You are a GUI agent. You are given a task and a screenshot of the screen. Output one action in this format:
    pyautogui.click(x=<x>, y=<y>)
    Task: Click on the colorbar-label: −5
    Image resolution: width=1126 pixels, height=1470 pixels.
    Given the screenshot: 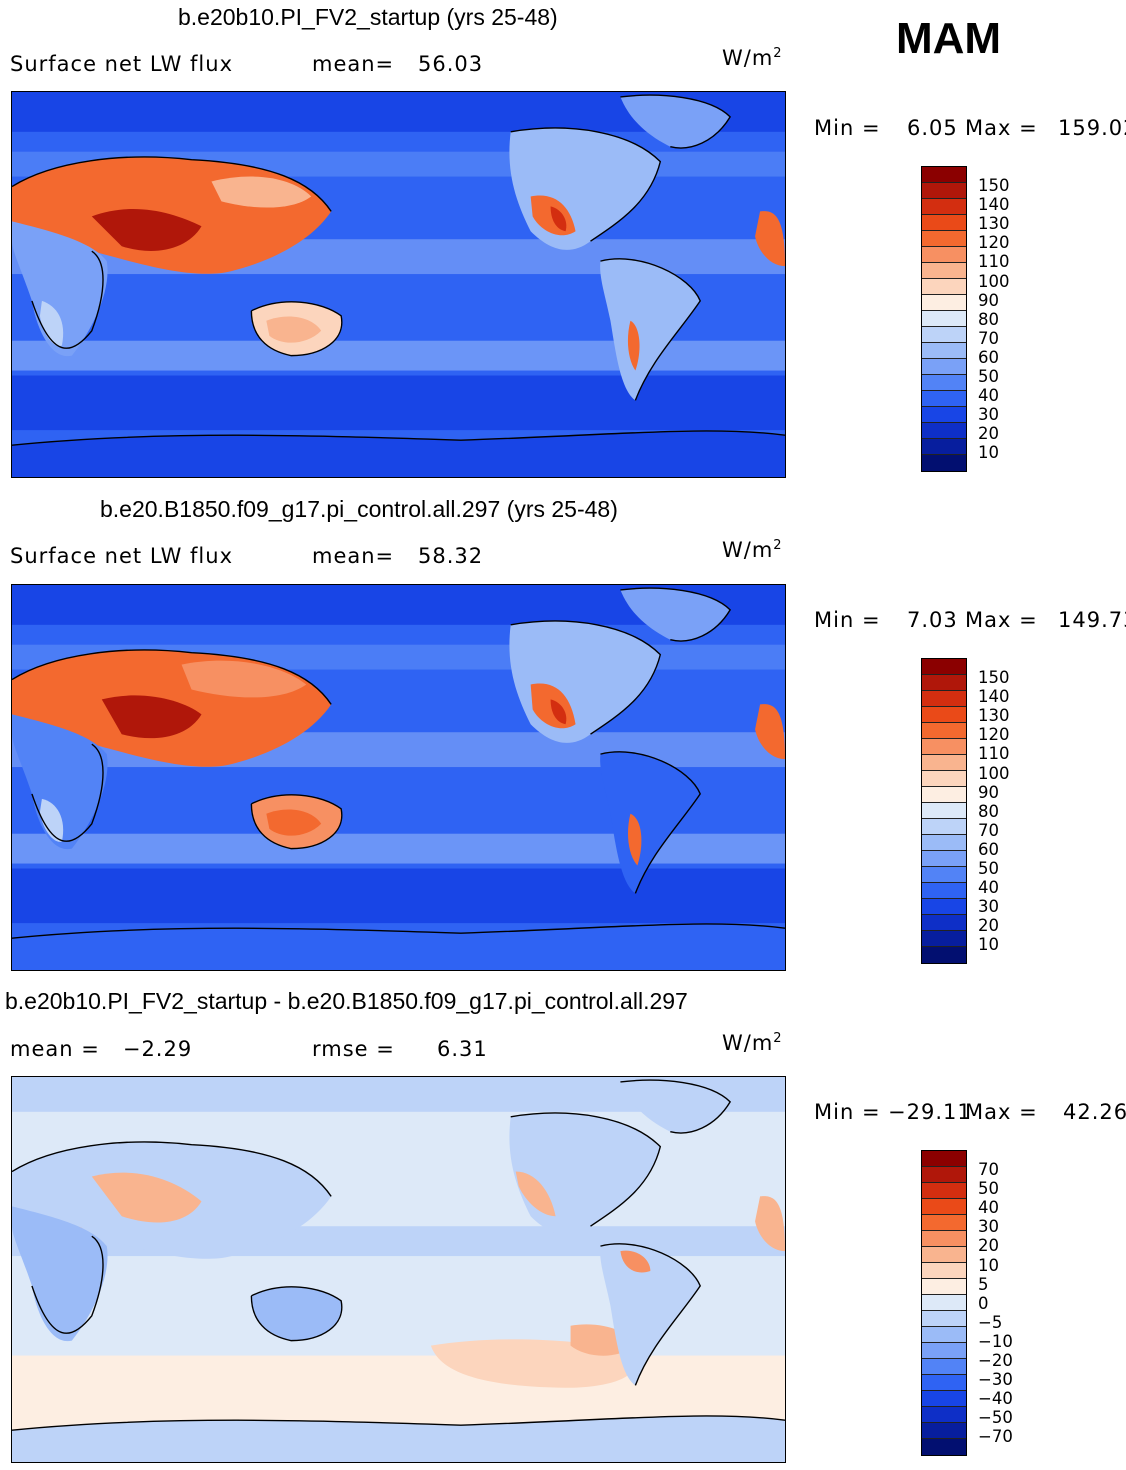 What is the action you would take?
    pyautogui.click(x=990, y=1322)
    